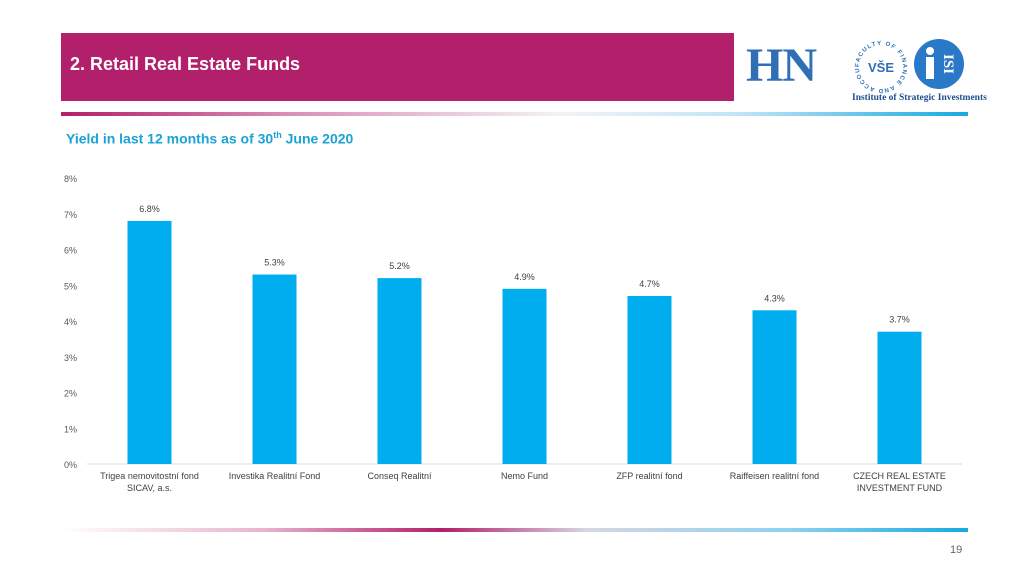 The image size is (1024, 576). I want to click on hn-logo: HN, so click(781, 65).